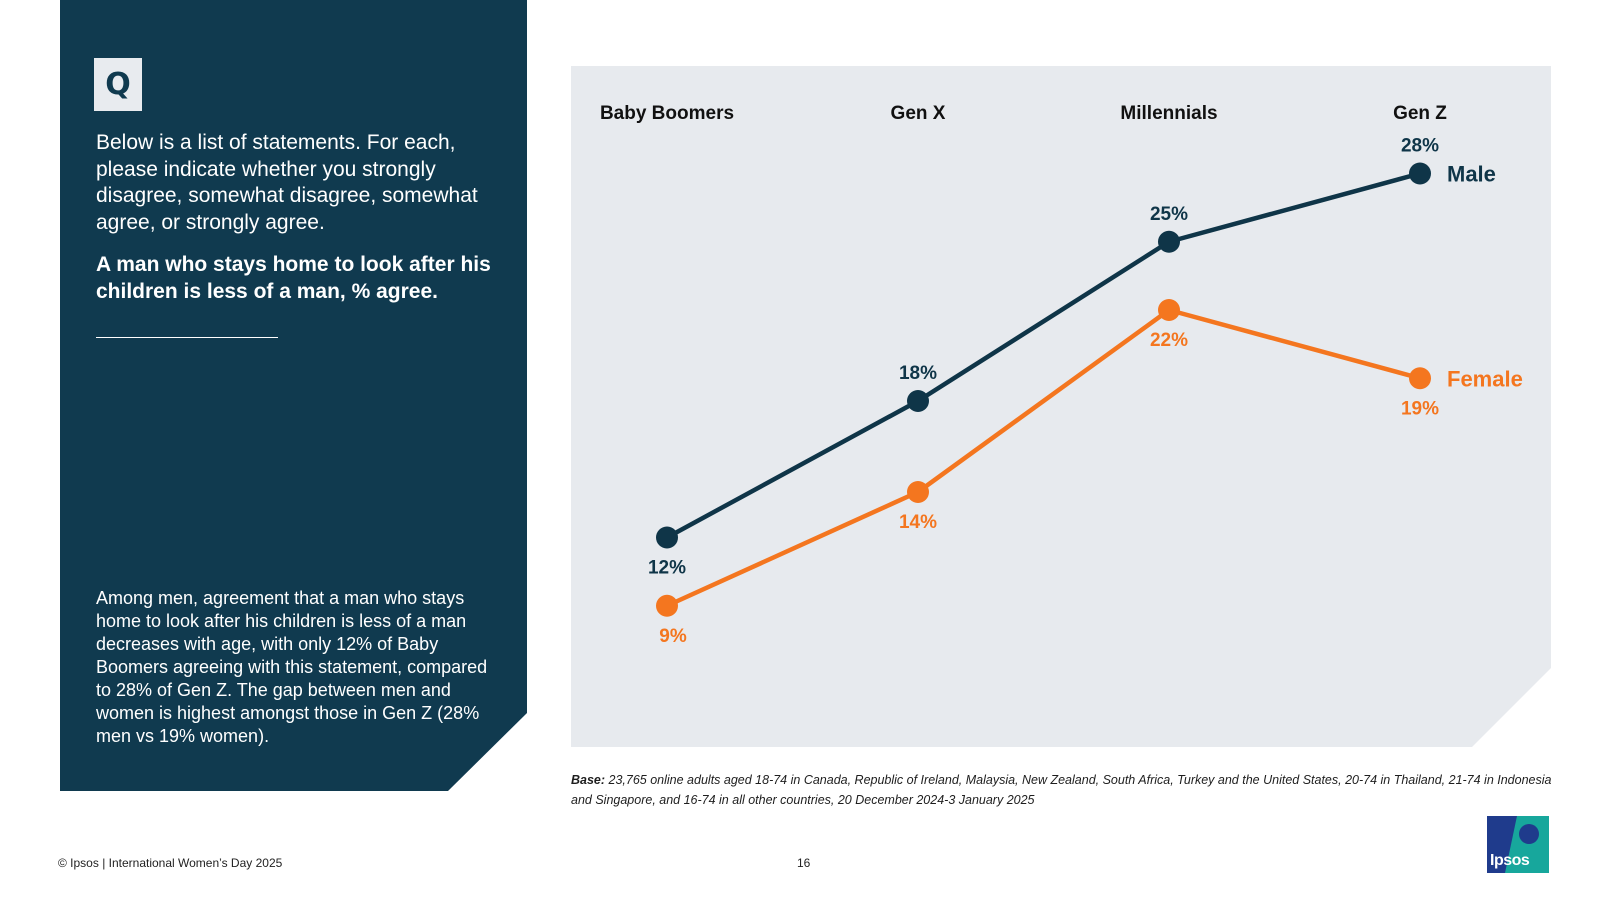 The image size is (1600, 900). I want to click on footer-copyright: © Ipsos | International Women’s Day 2025, so click(170, 863).